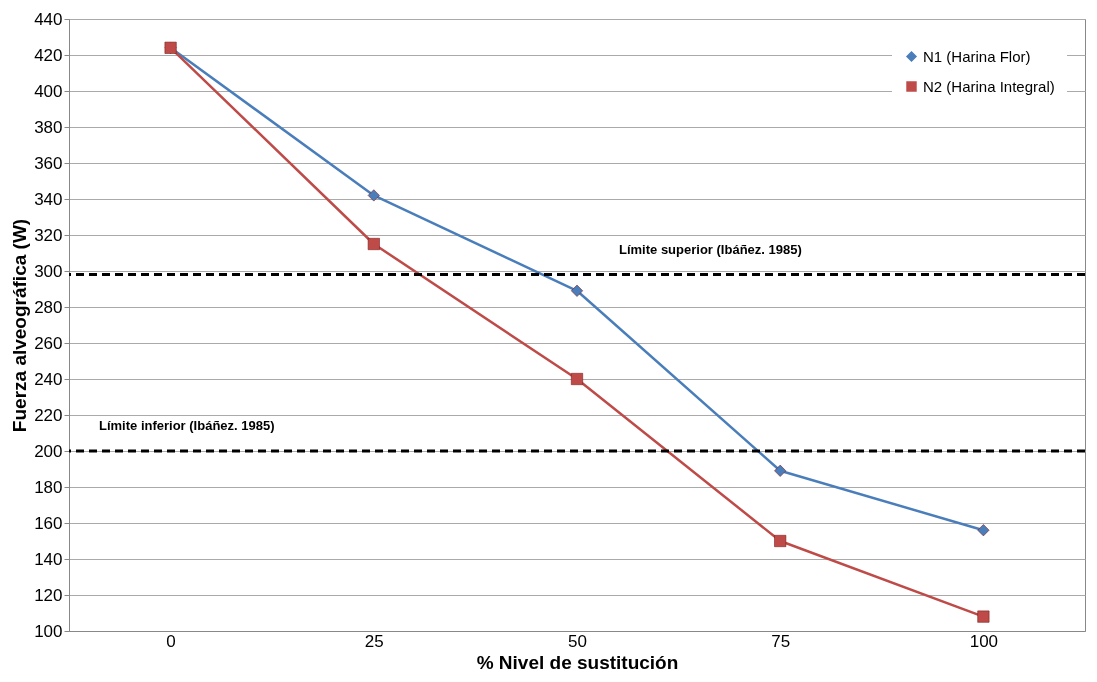 This screenshot has width=1097, height=682. Describe the element at coordinates (48, 19) in the screenshot. I see `y-tick-label: 440` at that location.